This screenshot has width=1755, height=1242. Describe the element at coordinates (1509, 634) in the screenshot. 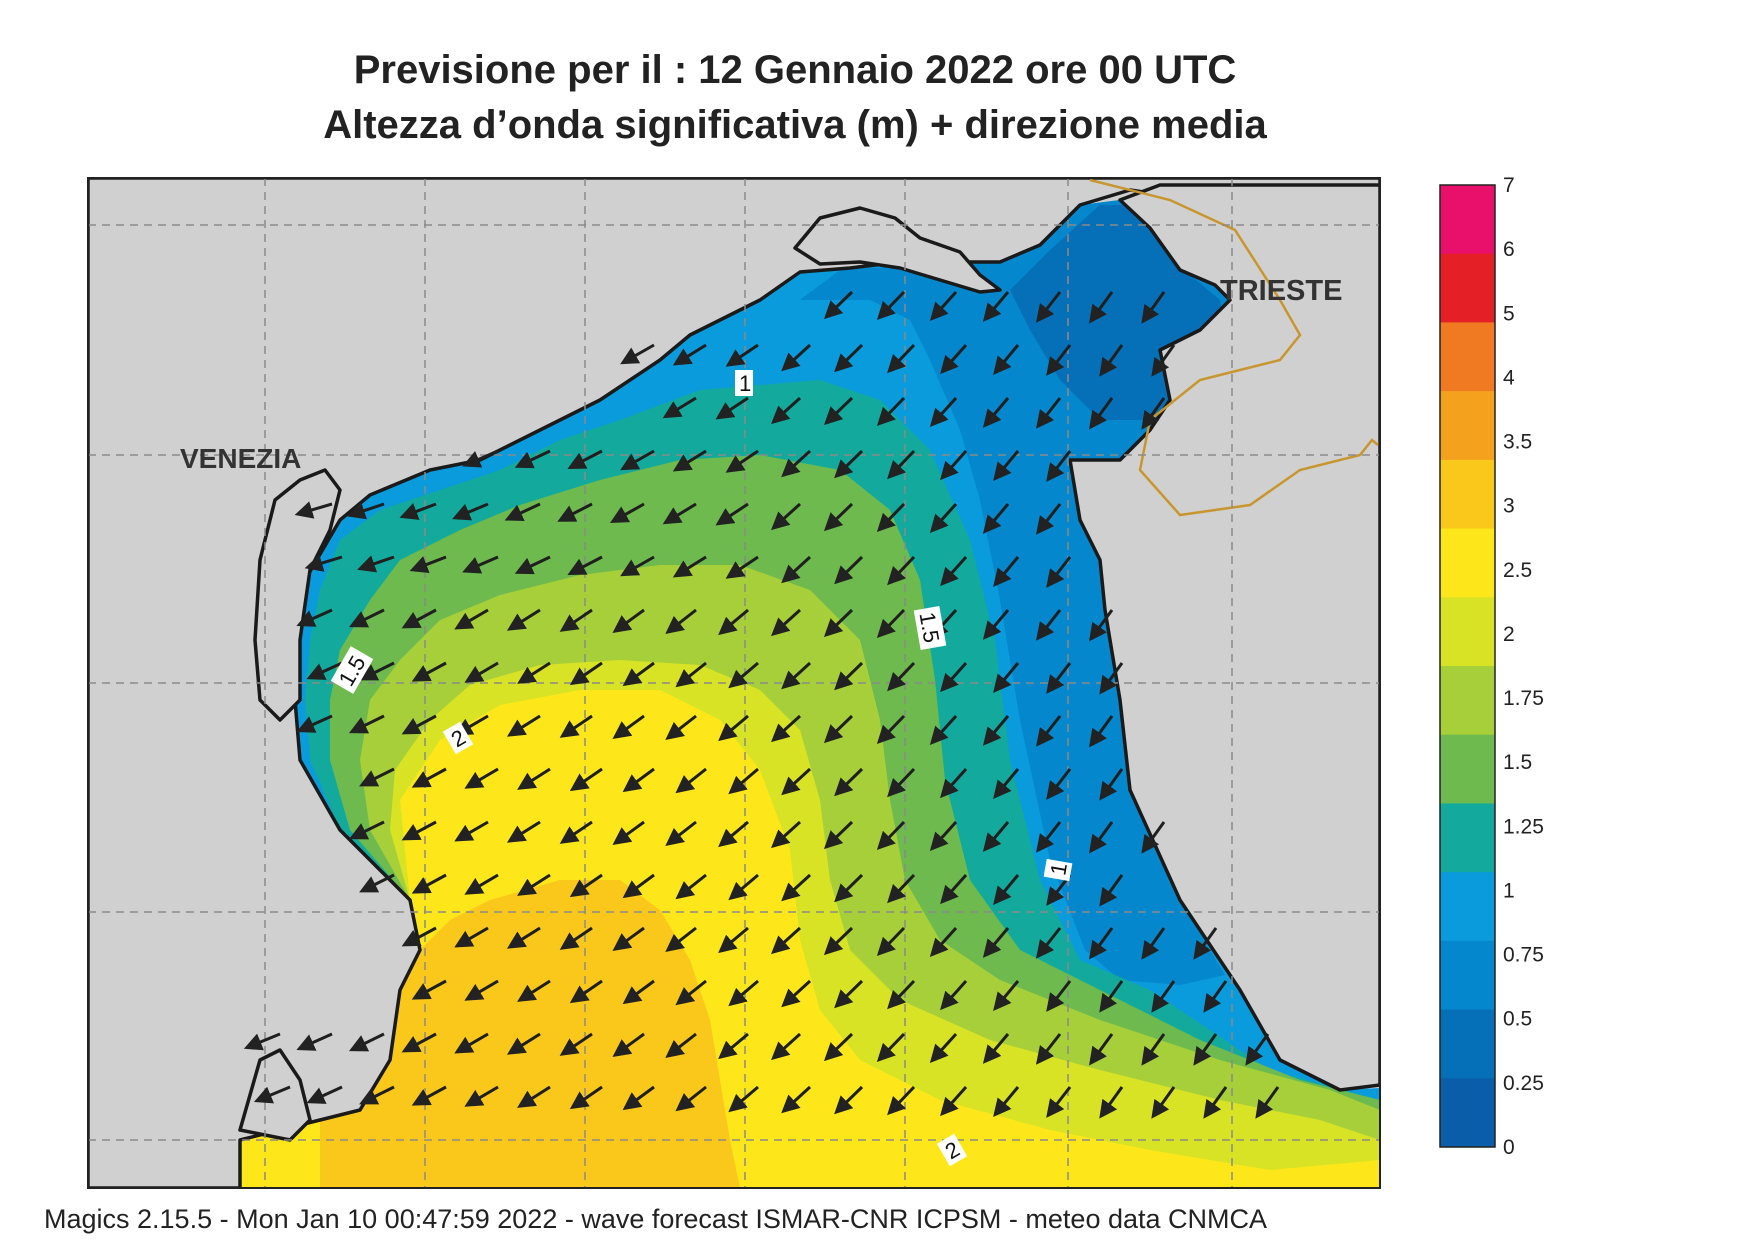

I see `colorbar-tick-label: 2` at that location.